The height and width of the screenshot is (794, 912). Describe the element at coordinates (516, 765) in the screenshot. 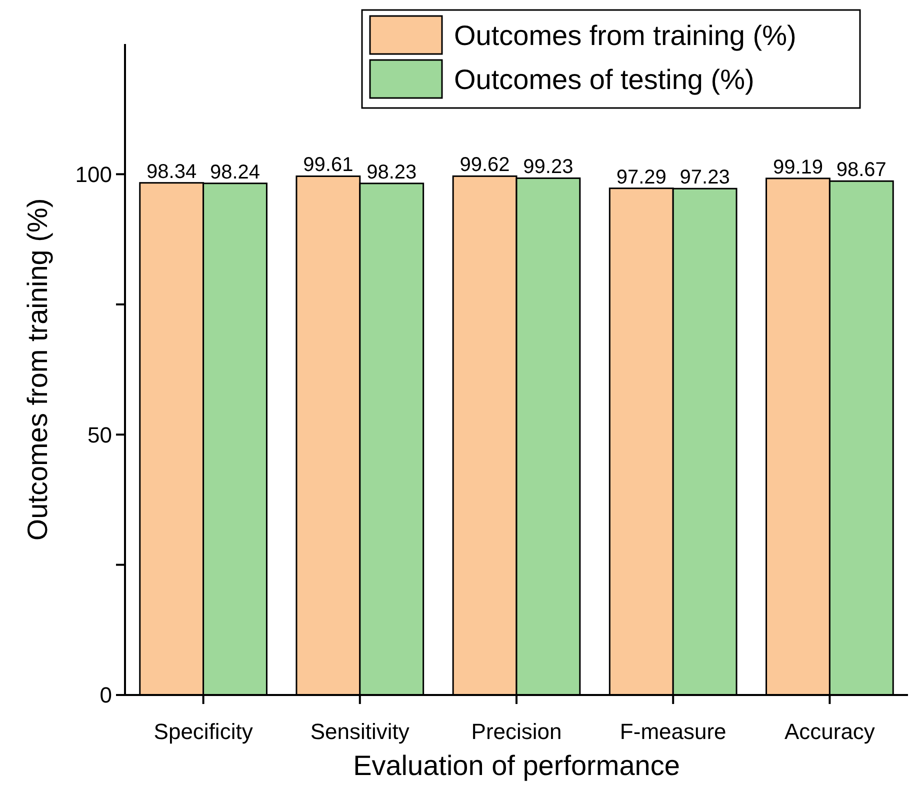

I see `x-axis-title: Evaluation of performance` at that location.